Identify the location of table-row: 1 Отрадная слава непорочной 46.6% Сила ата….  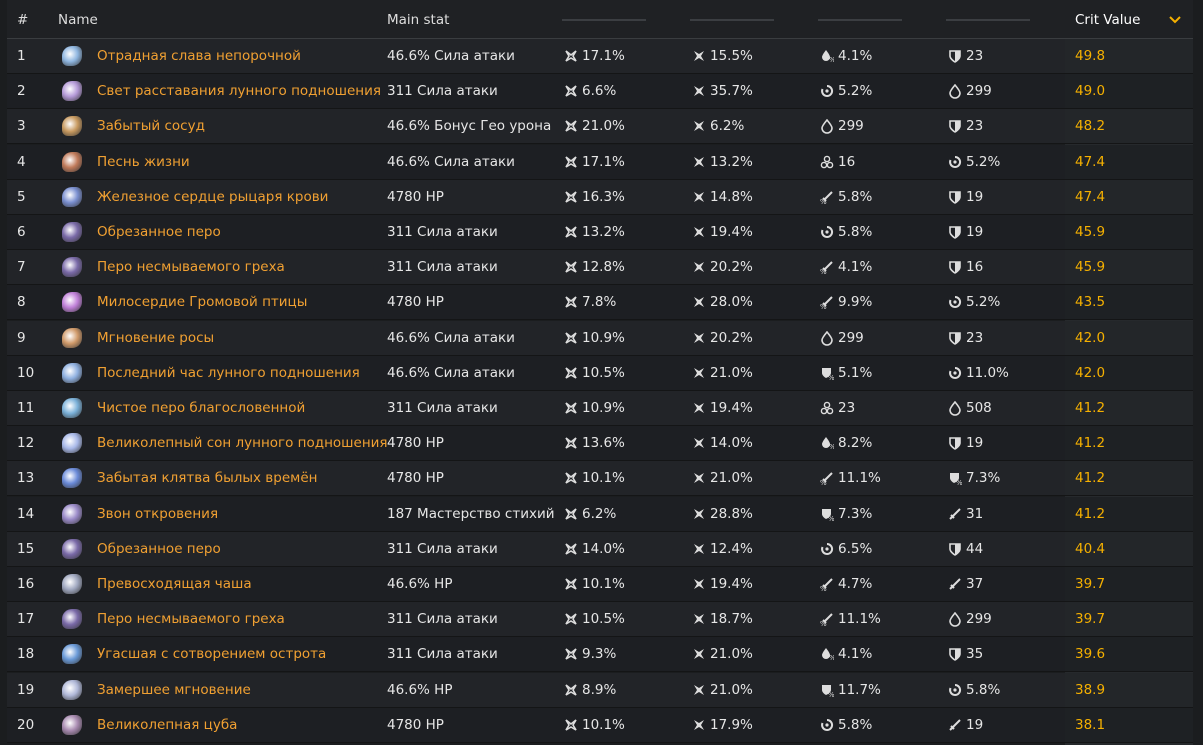
(600, 56).